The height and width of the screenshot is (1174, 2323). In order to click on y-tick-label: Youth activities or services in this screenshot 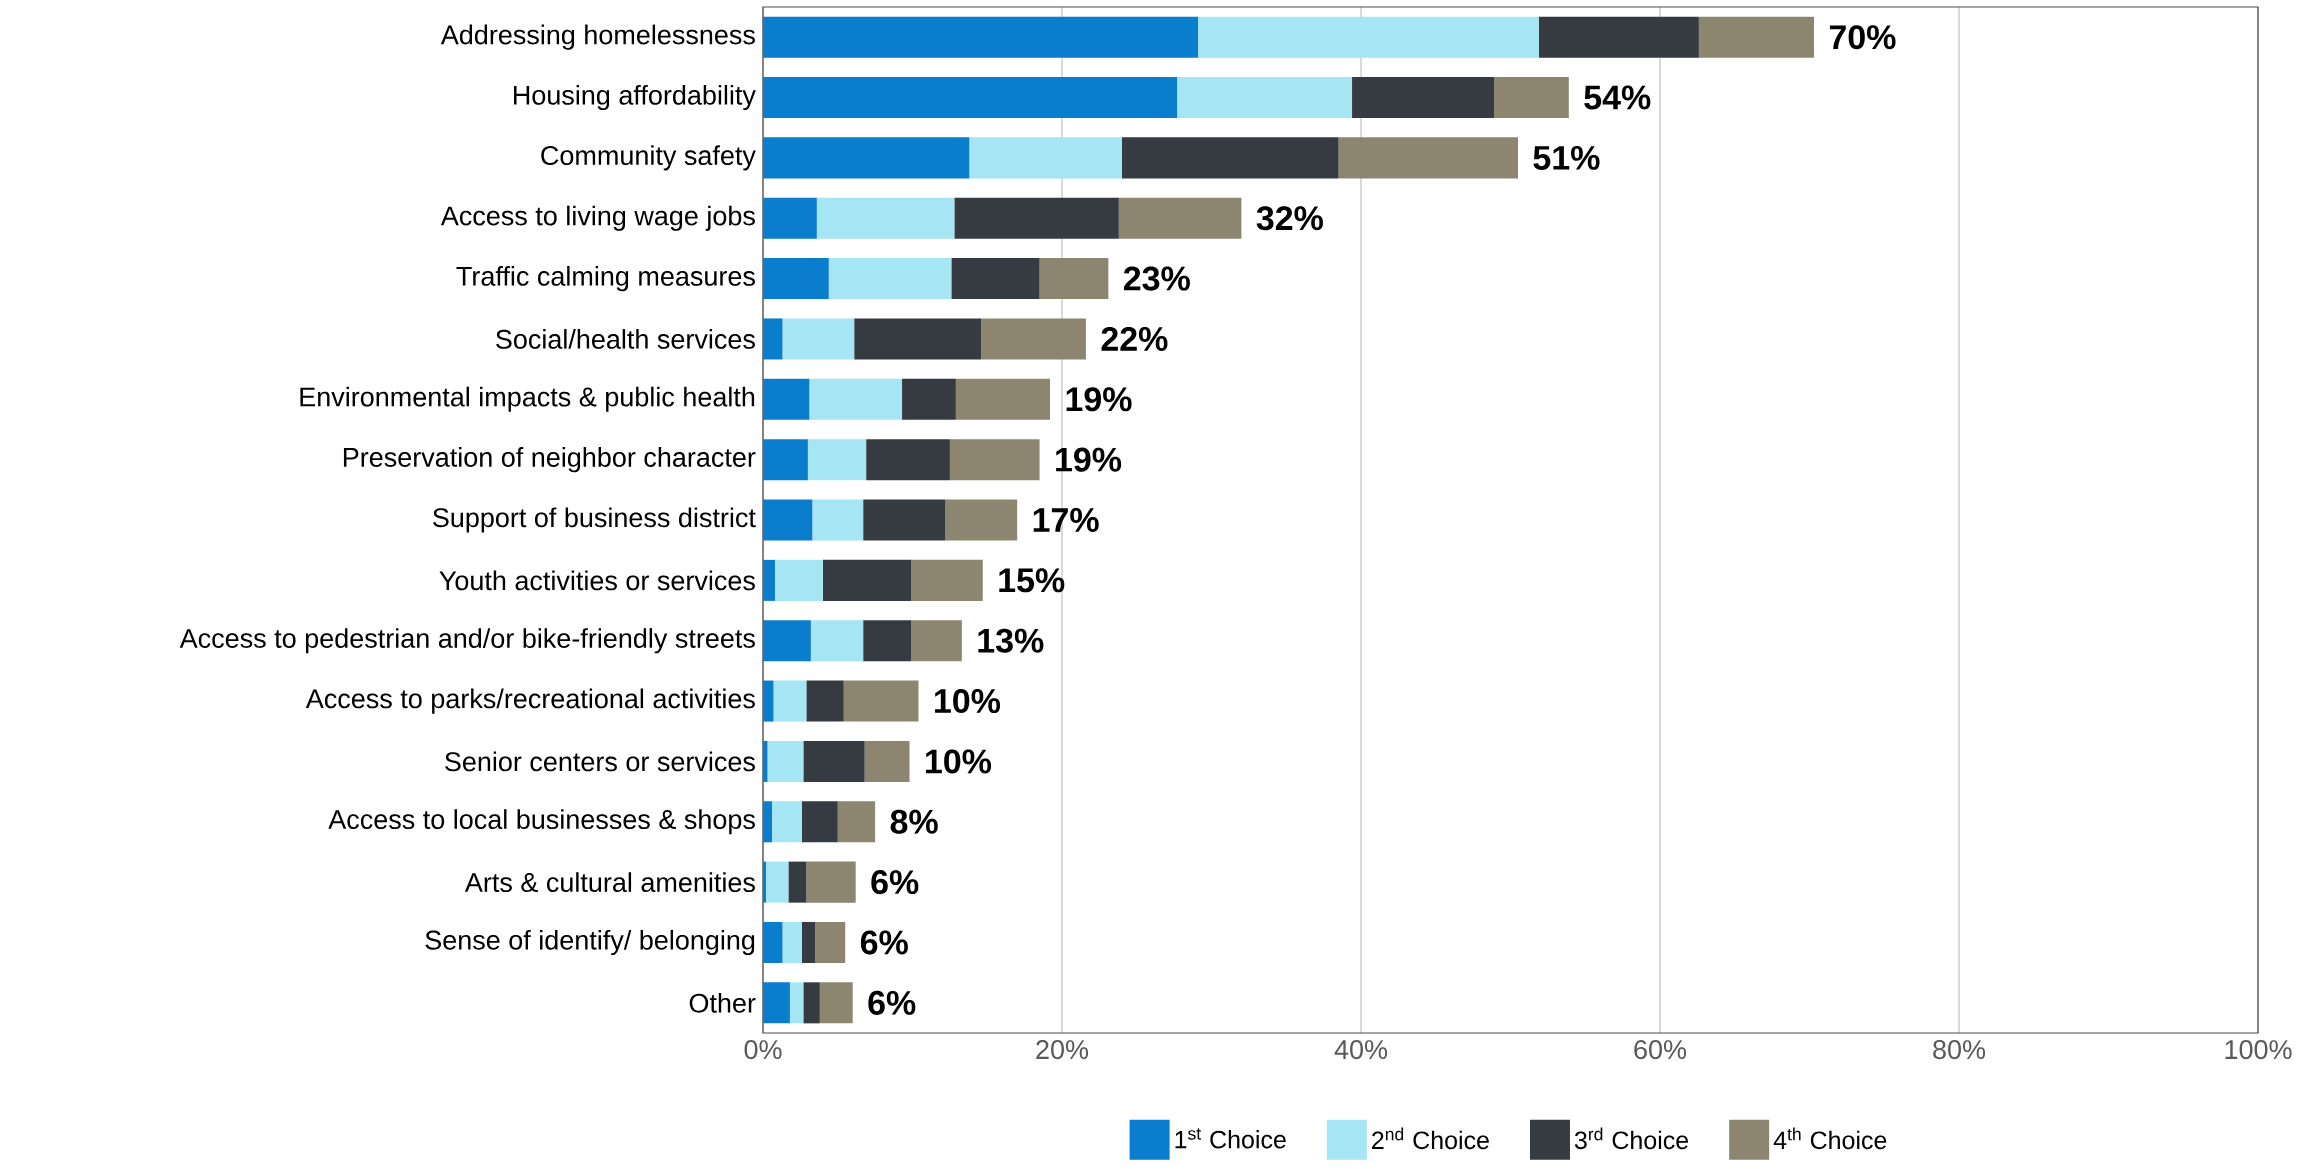, I will do `click(597, 580)`.